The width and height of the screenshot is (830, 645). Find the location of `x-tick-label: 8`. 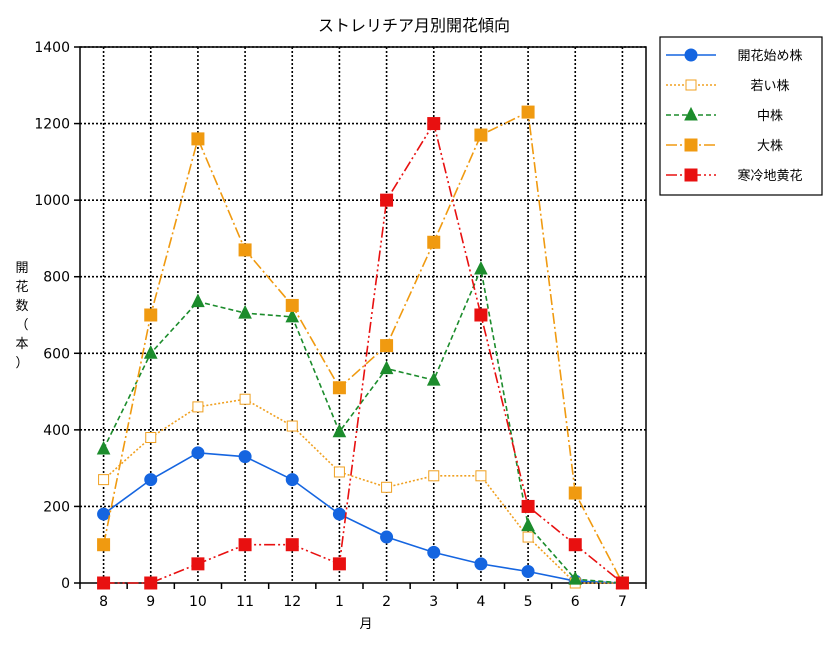

x-tick-label: 8 is located at coordinates (103, 602).